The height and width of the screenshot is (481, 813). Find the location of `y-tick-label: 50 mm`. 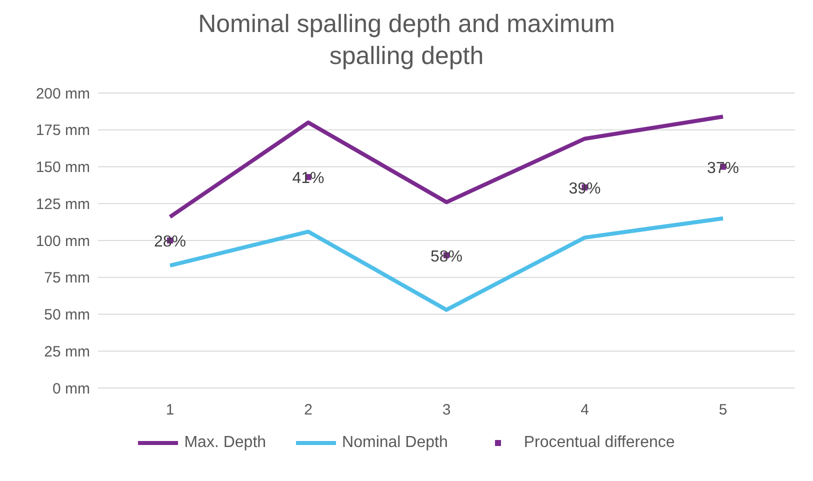

y-tick-label: 50 mm is located at coordinates (67, 315).